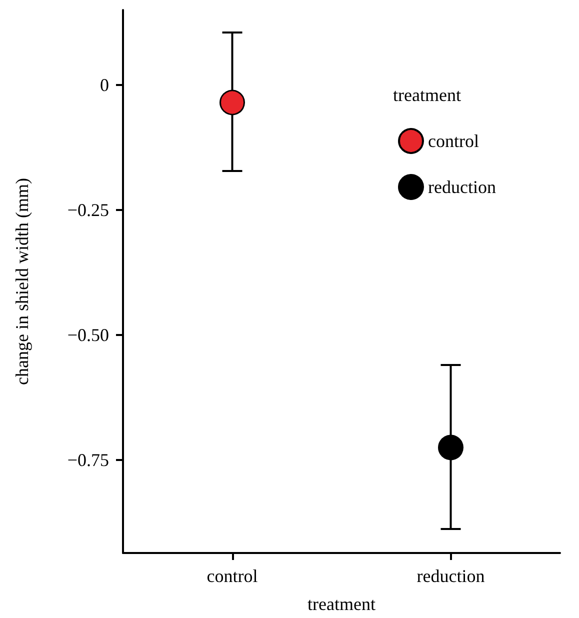 Image resolution: width=579 pixels, height=618 pixels. I want to click on x-axis-title: treatment, so click(342, 604).